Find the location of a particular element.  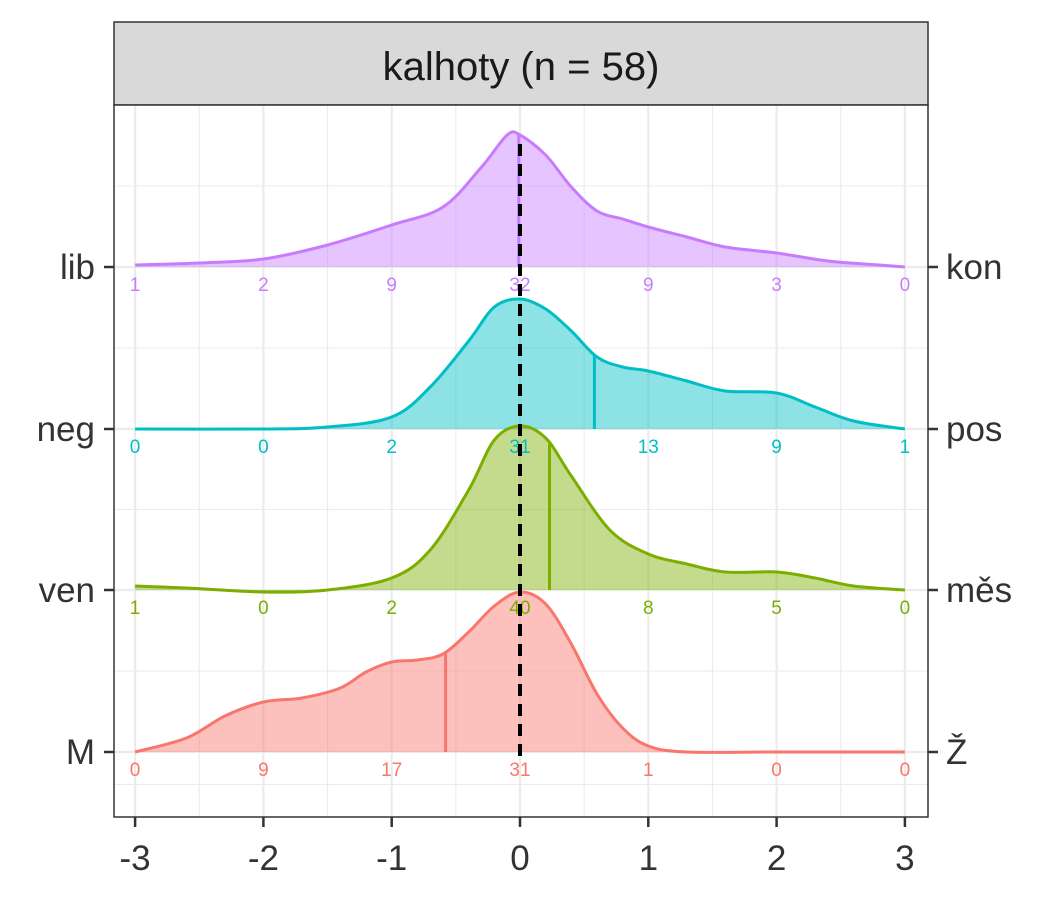

count-label: 8 is located at coordinates (648, 608).